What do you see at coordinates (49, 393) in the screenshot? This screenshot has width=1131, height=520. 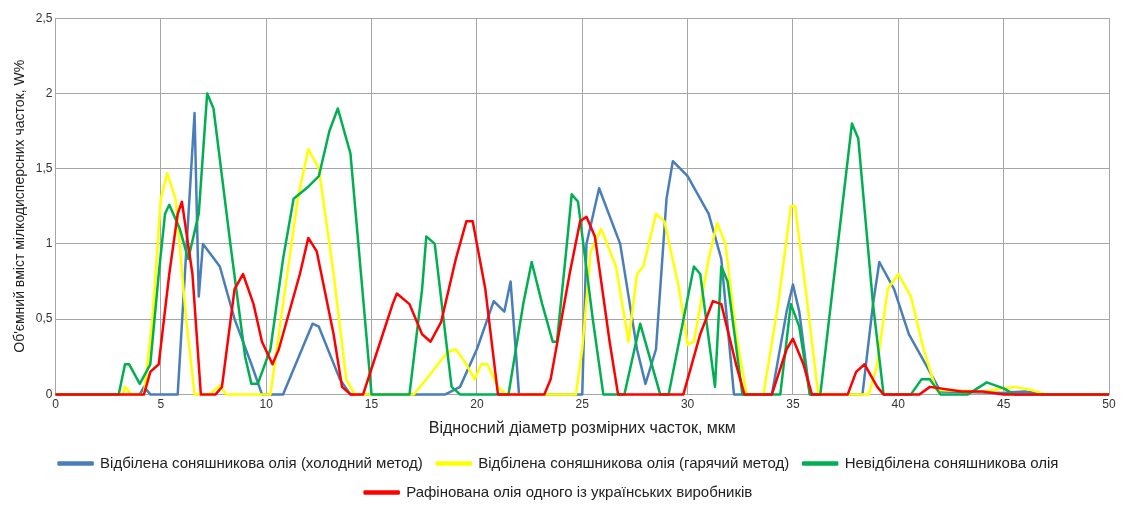 I see `y-tick-label: 0` at bounding box center [49, 393].